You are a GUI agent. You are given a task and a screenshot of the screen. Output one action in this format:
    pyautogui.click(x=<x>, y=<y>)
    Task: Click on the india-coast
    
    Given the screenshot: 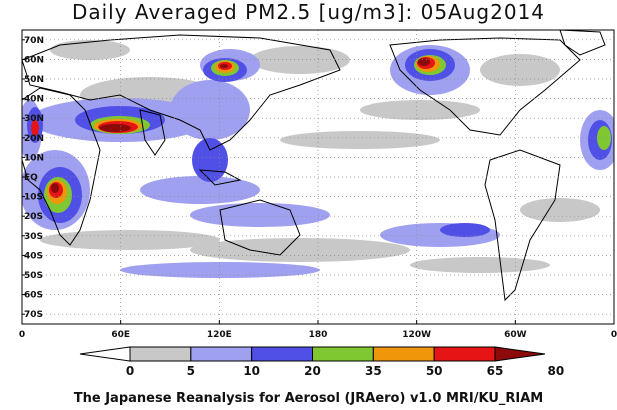 What is the action you would take?
    pyautogui.click(x=152, y=132)
    